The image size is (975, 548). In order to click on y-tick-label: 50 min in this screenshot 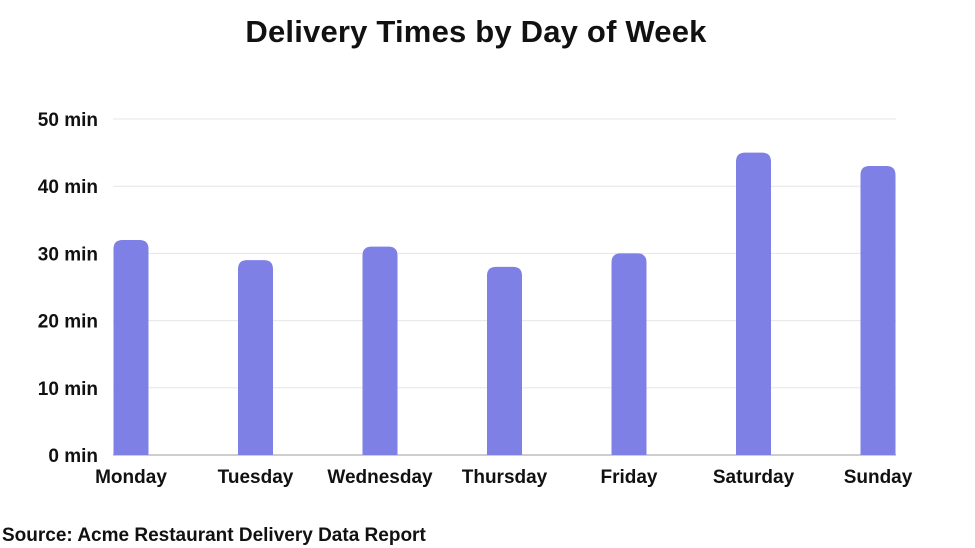, I will do `click(68, 120)`.